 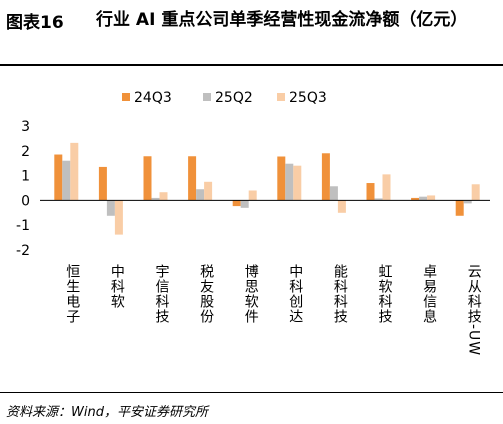 I want to click on legend-swatch-25q2, so click(x=207, y=97).